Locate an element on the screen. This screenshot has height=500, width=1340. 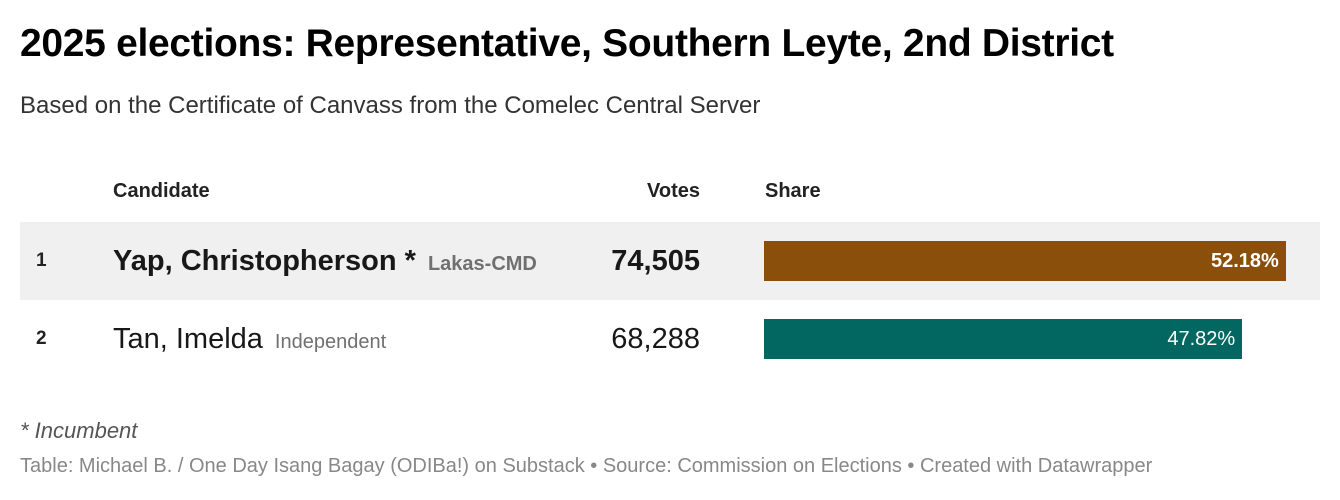
column-header-candidate: Candidate is located at coordinates (161, 191).